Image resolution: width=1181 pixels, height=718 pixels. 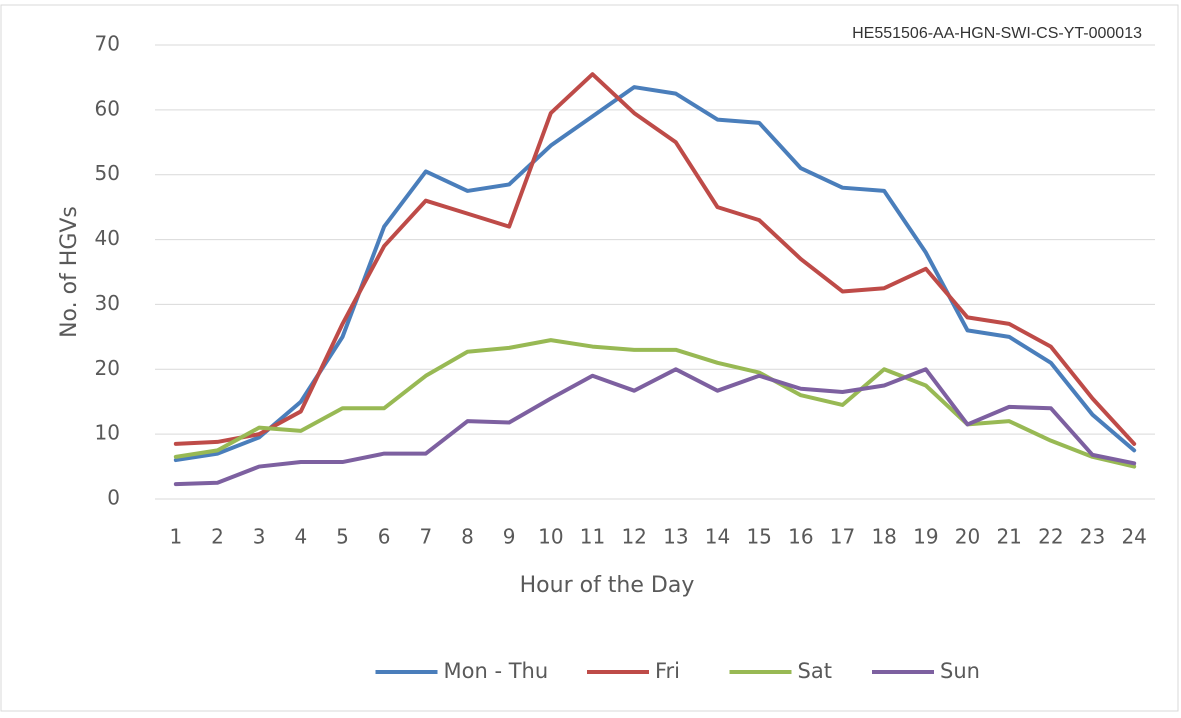 What do you see at coordinates (107, 173) in the screenshot?
I see `y-tick-label: 50` at bounding box center [107, 173].